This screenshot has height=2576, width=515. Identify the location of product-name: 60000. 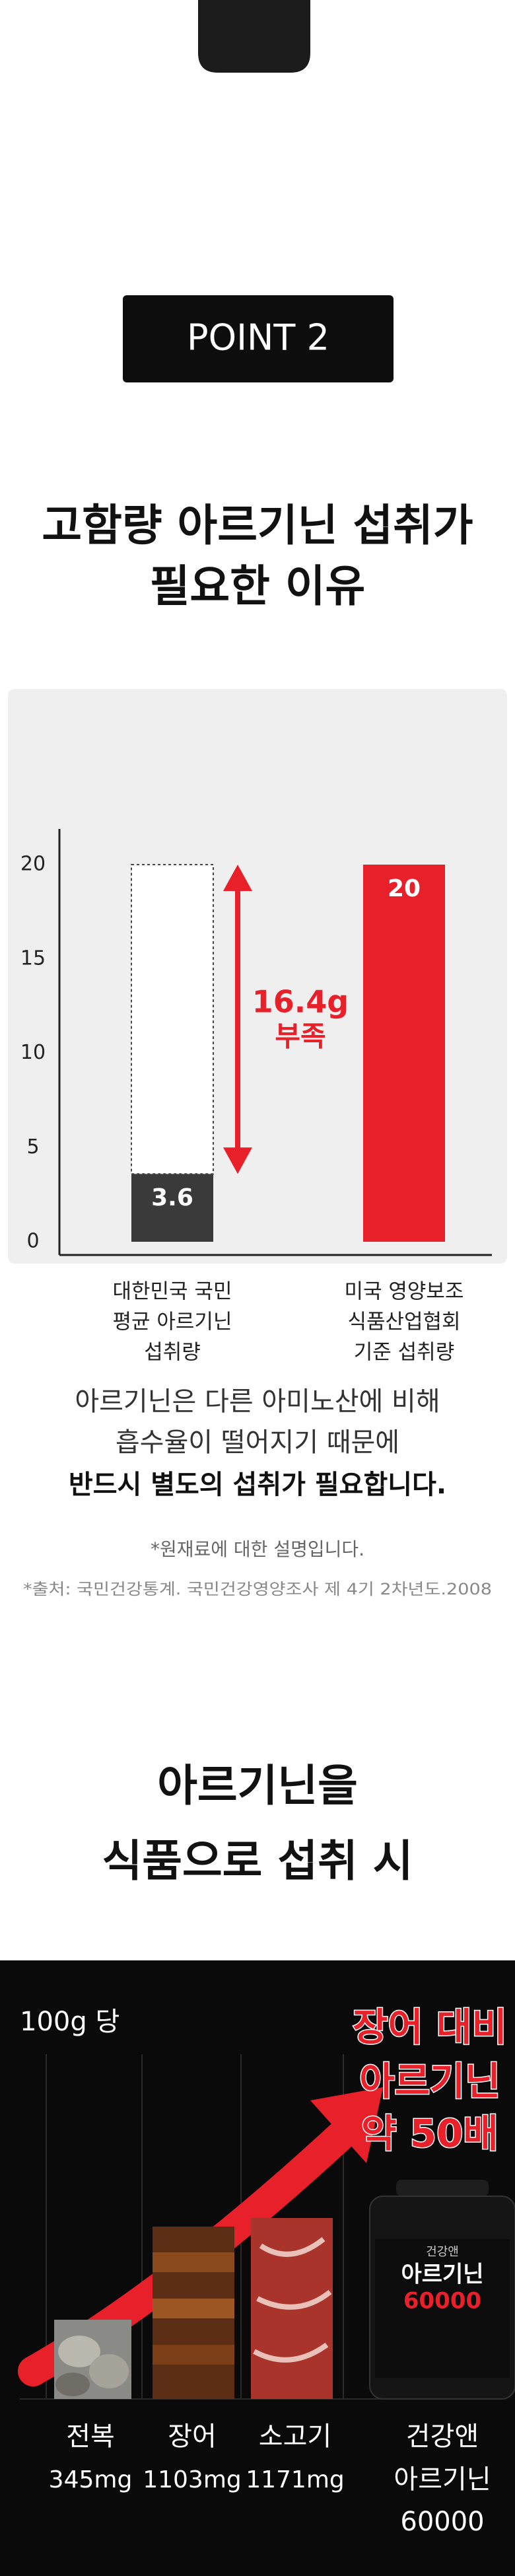
(442, 2522).